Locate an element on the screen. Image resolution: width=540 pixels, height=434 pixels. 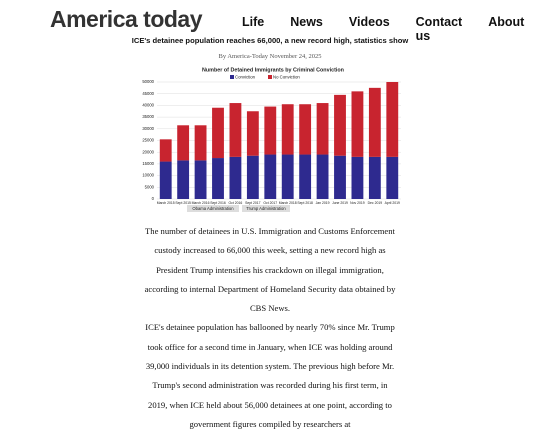
annotation: Trump Administration is located at coordinates (266, 208).